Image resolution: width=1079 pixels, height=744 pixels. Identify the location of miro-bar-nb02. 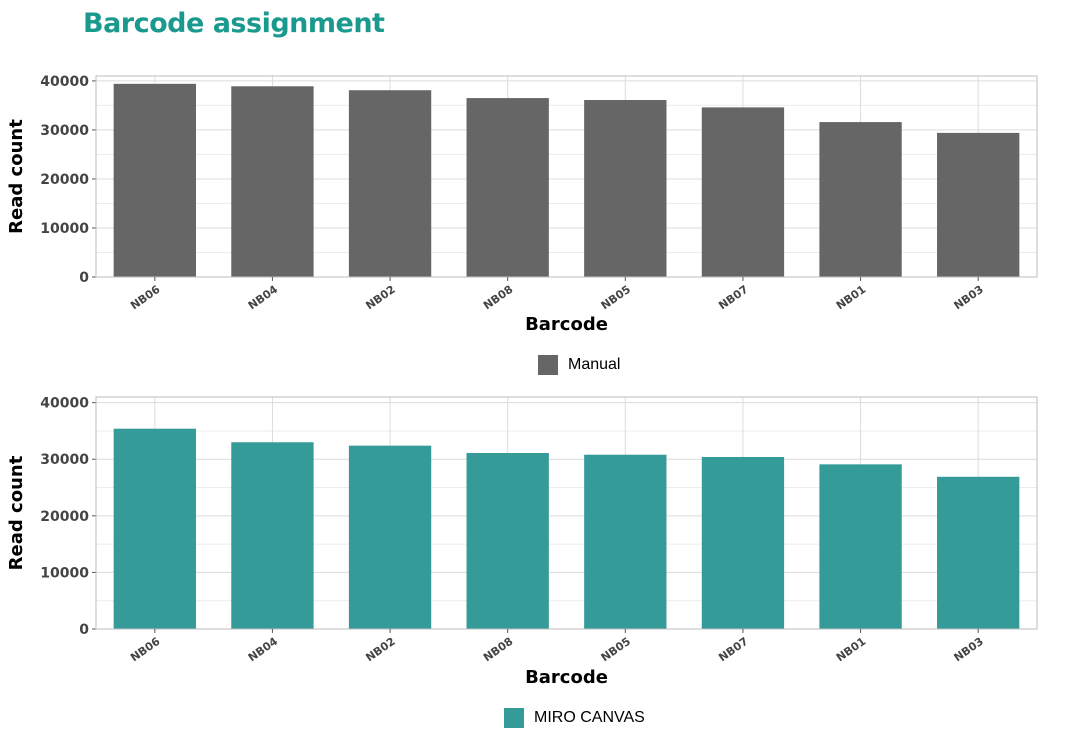
(390, 537).